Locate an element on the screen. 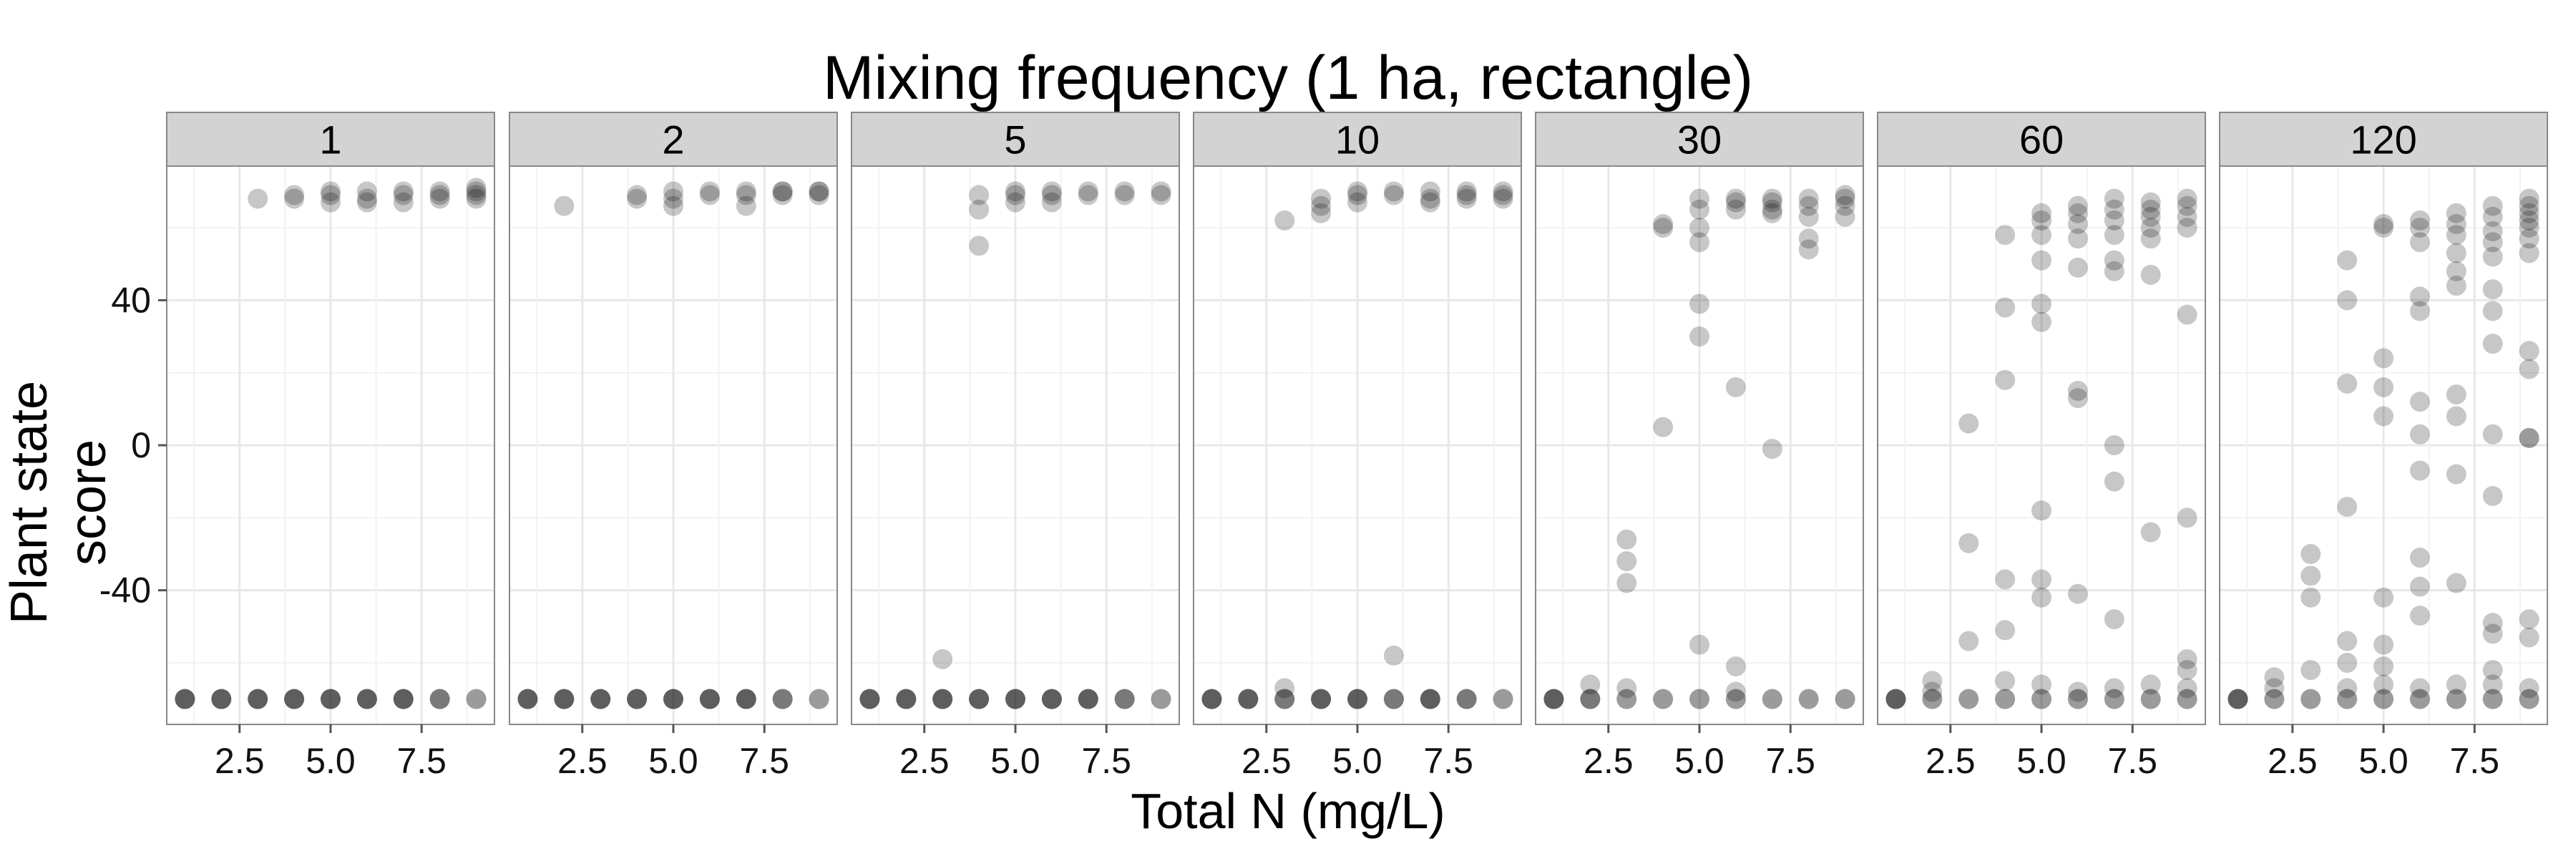 Image resolution: width=2576 pixels, height=859 pixels. facet-panel-120: 120 2.5 5.0 7.5 is located at coordinates (2383, 446).